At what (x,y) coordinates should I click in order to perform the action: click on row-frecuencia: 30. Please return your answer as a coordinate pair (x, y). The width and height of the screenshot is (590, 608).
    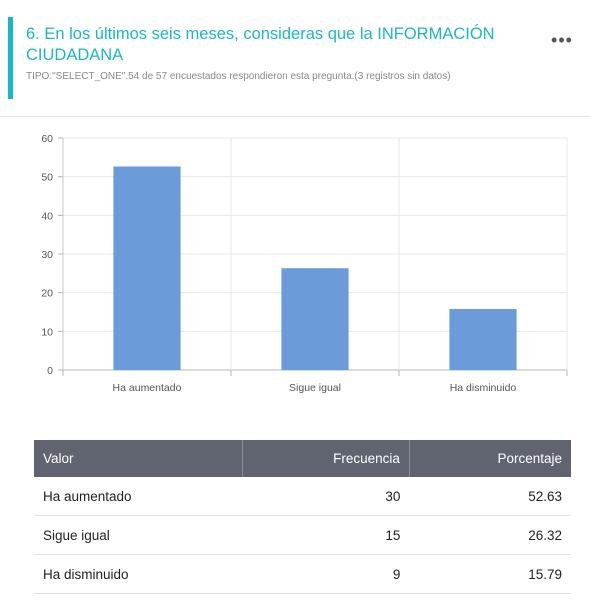
    Looking at the image, I should click on (326, 496).